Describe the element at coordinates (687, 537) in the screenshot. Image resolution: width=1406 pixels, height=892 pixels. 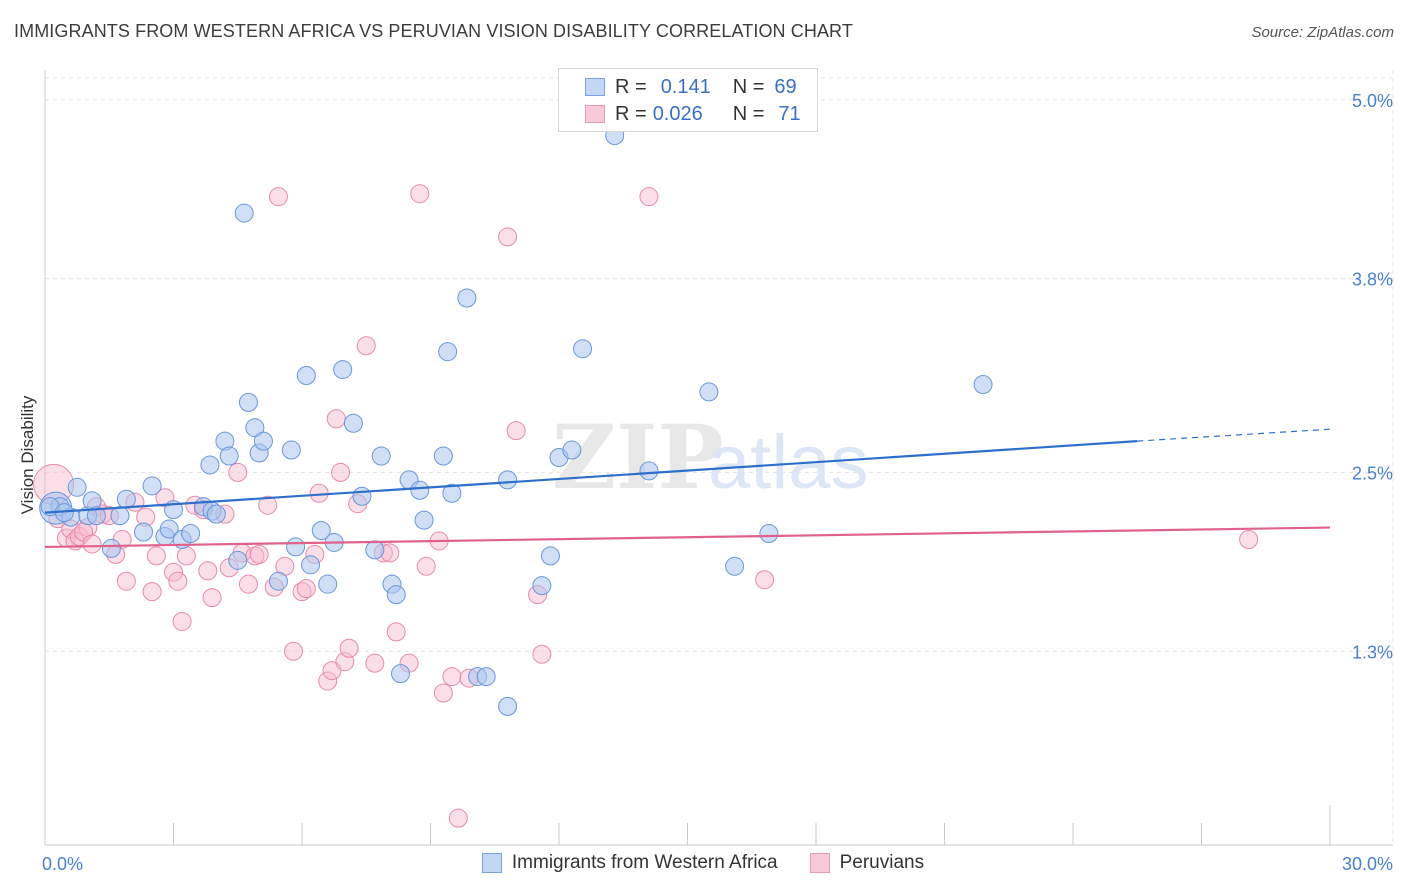
I see `trend-line-peruvians` at that location.